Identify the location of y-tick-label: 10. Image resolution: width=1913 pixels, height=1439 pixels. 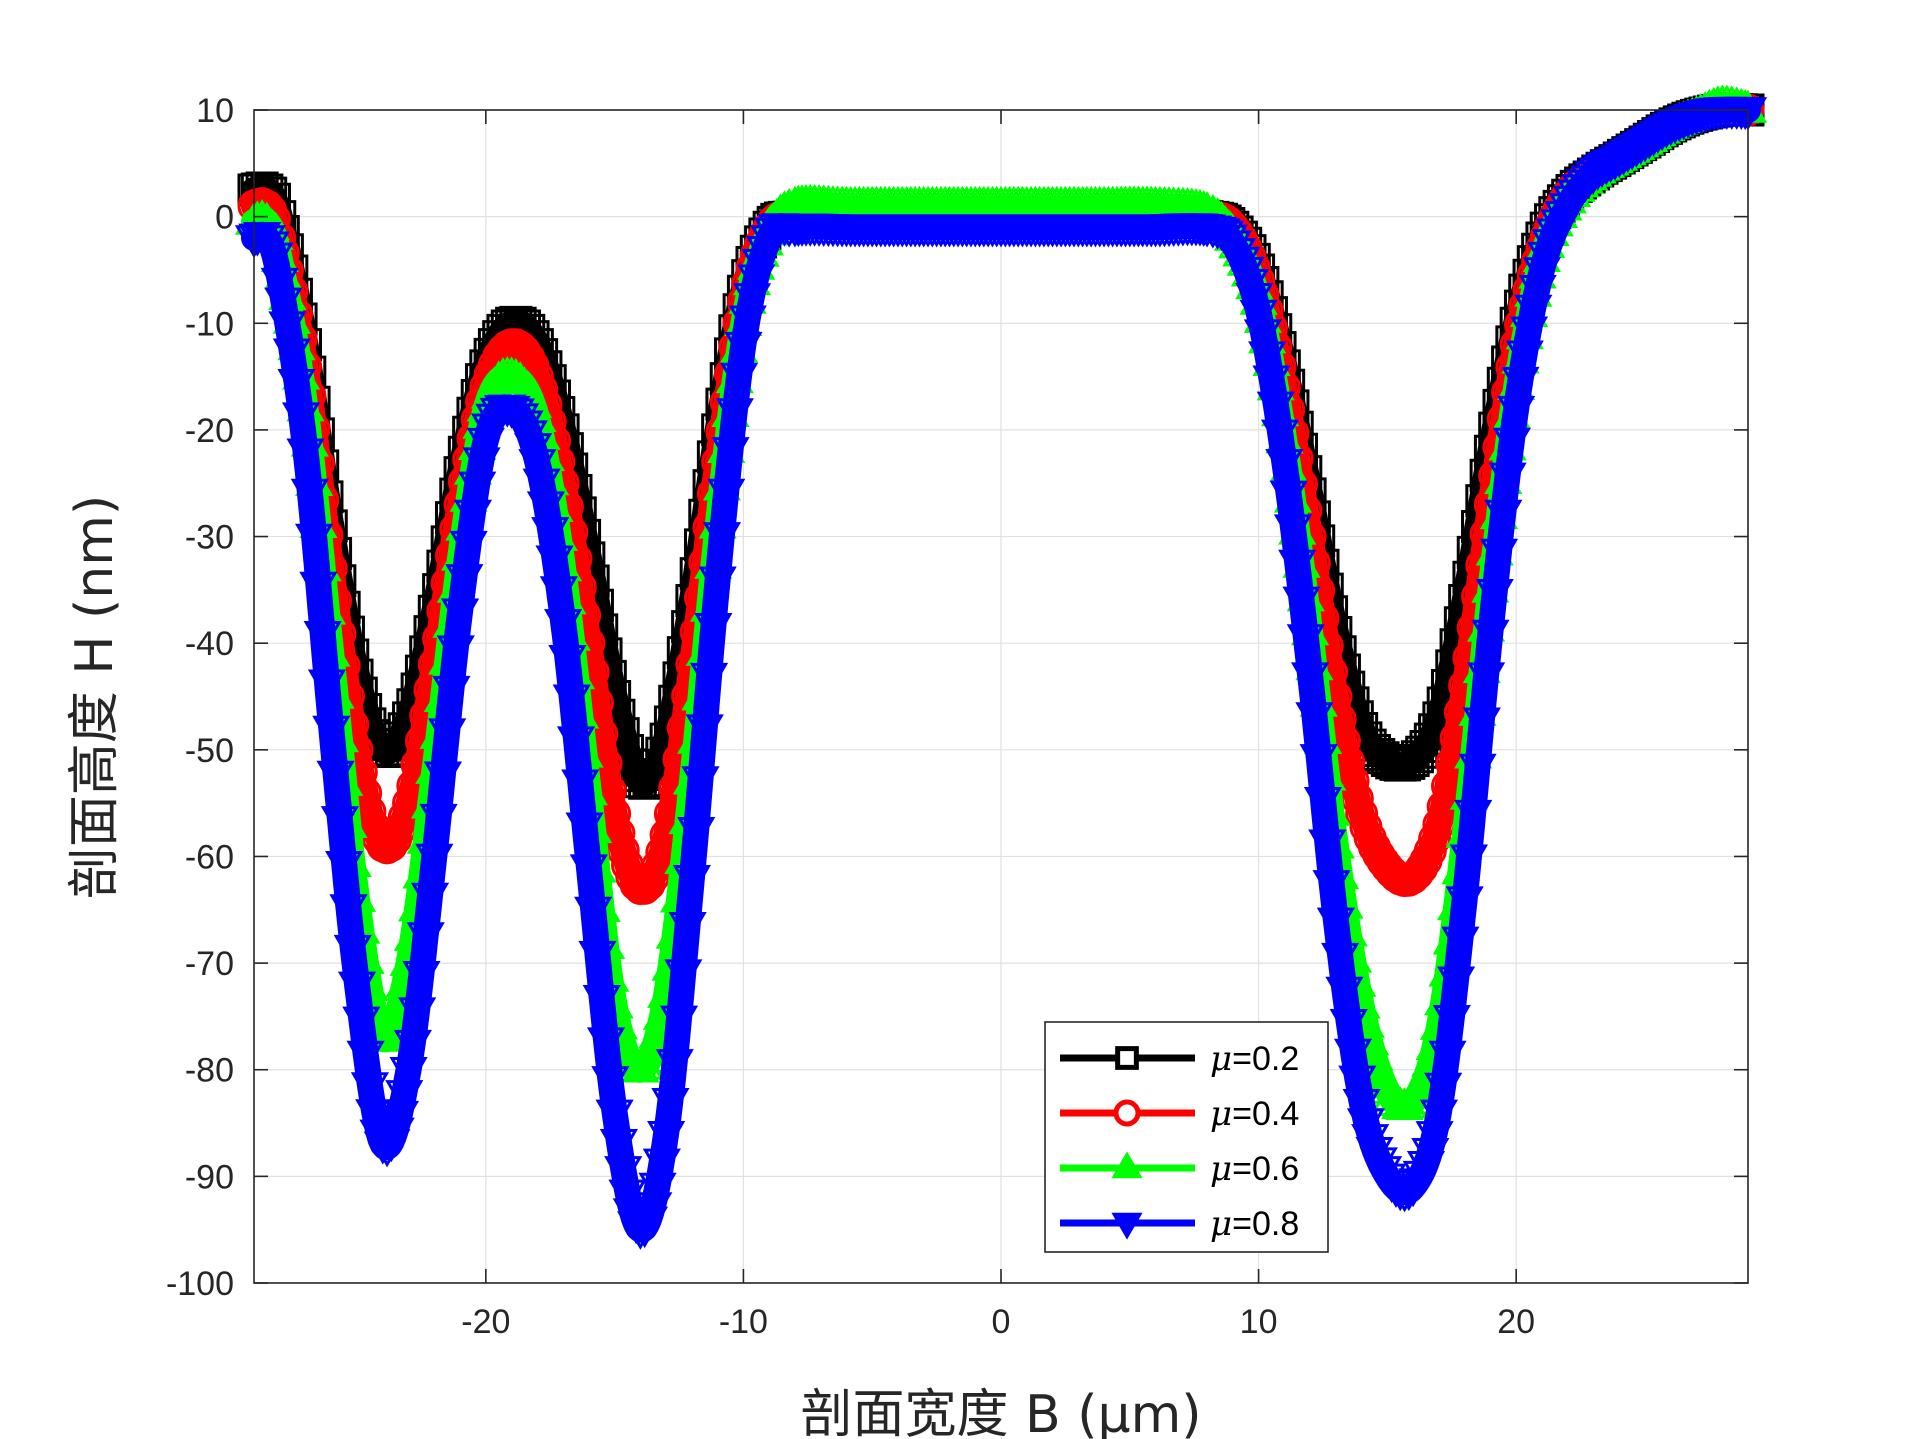
(215, 111).